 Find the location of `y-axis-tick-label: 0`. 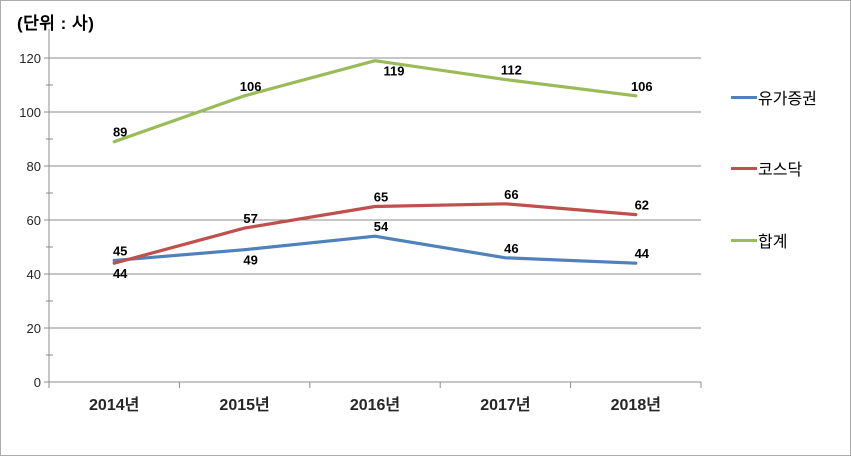

y-axis-tick-label: 0 is located at coordinates (37, 382).